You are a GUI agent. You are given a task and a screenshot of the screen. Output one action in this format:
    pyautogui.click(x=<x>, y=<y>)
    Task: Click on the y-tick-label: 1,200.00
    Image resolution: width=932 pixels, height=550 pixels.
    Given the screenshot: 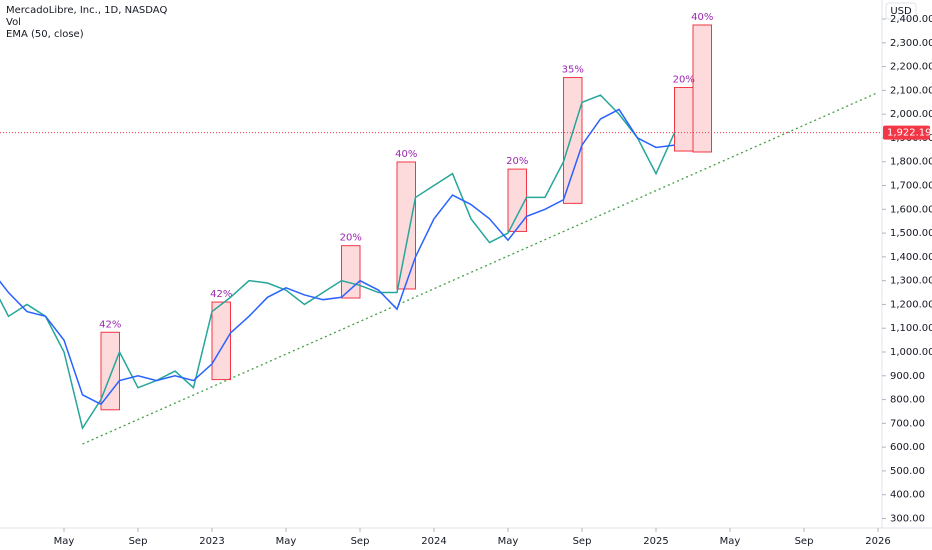 What is the action you would take?
    pyautogui.click(x=911, y=304)
    